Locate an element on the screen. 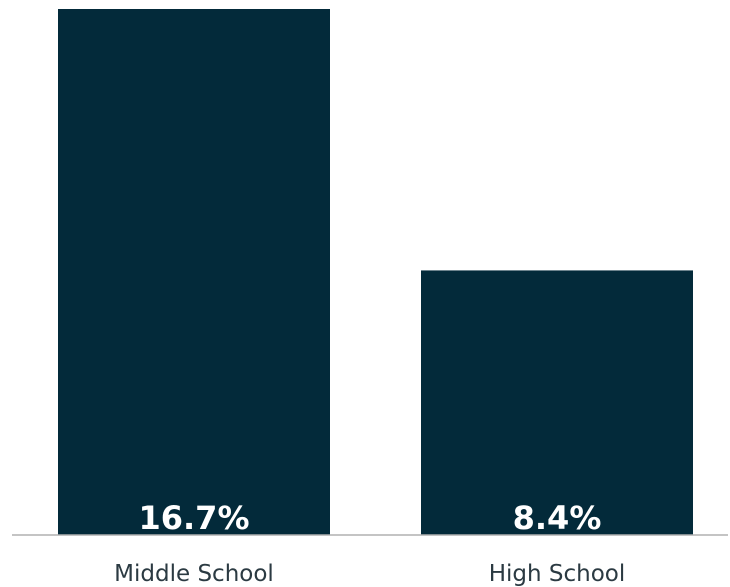 The width and height of the screenshot is (730, 587). data-label: 16.7% is located at coordinates (193, 518).